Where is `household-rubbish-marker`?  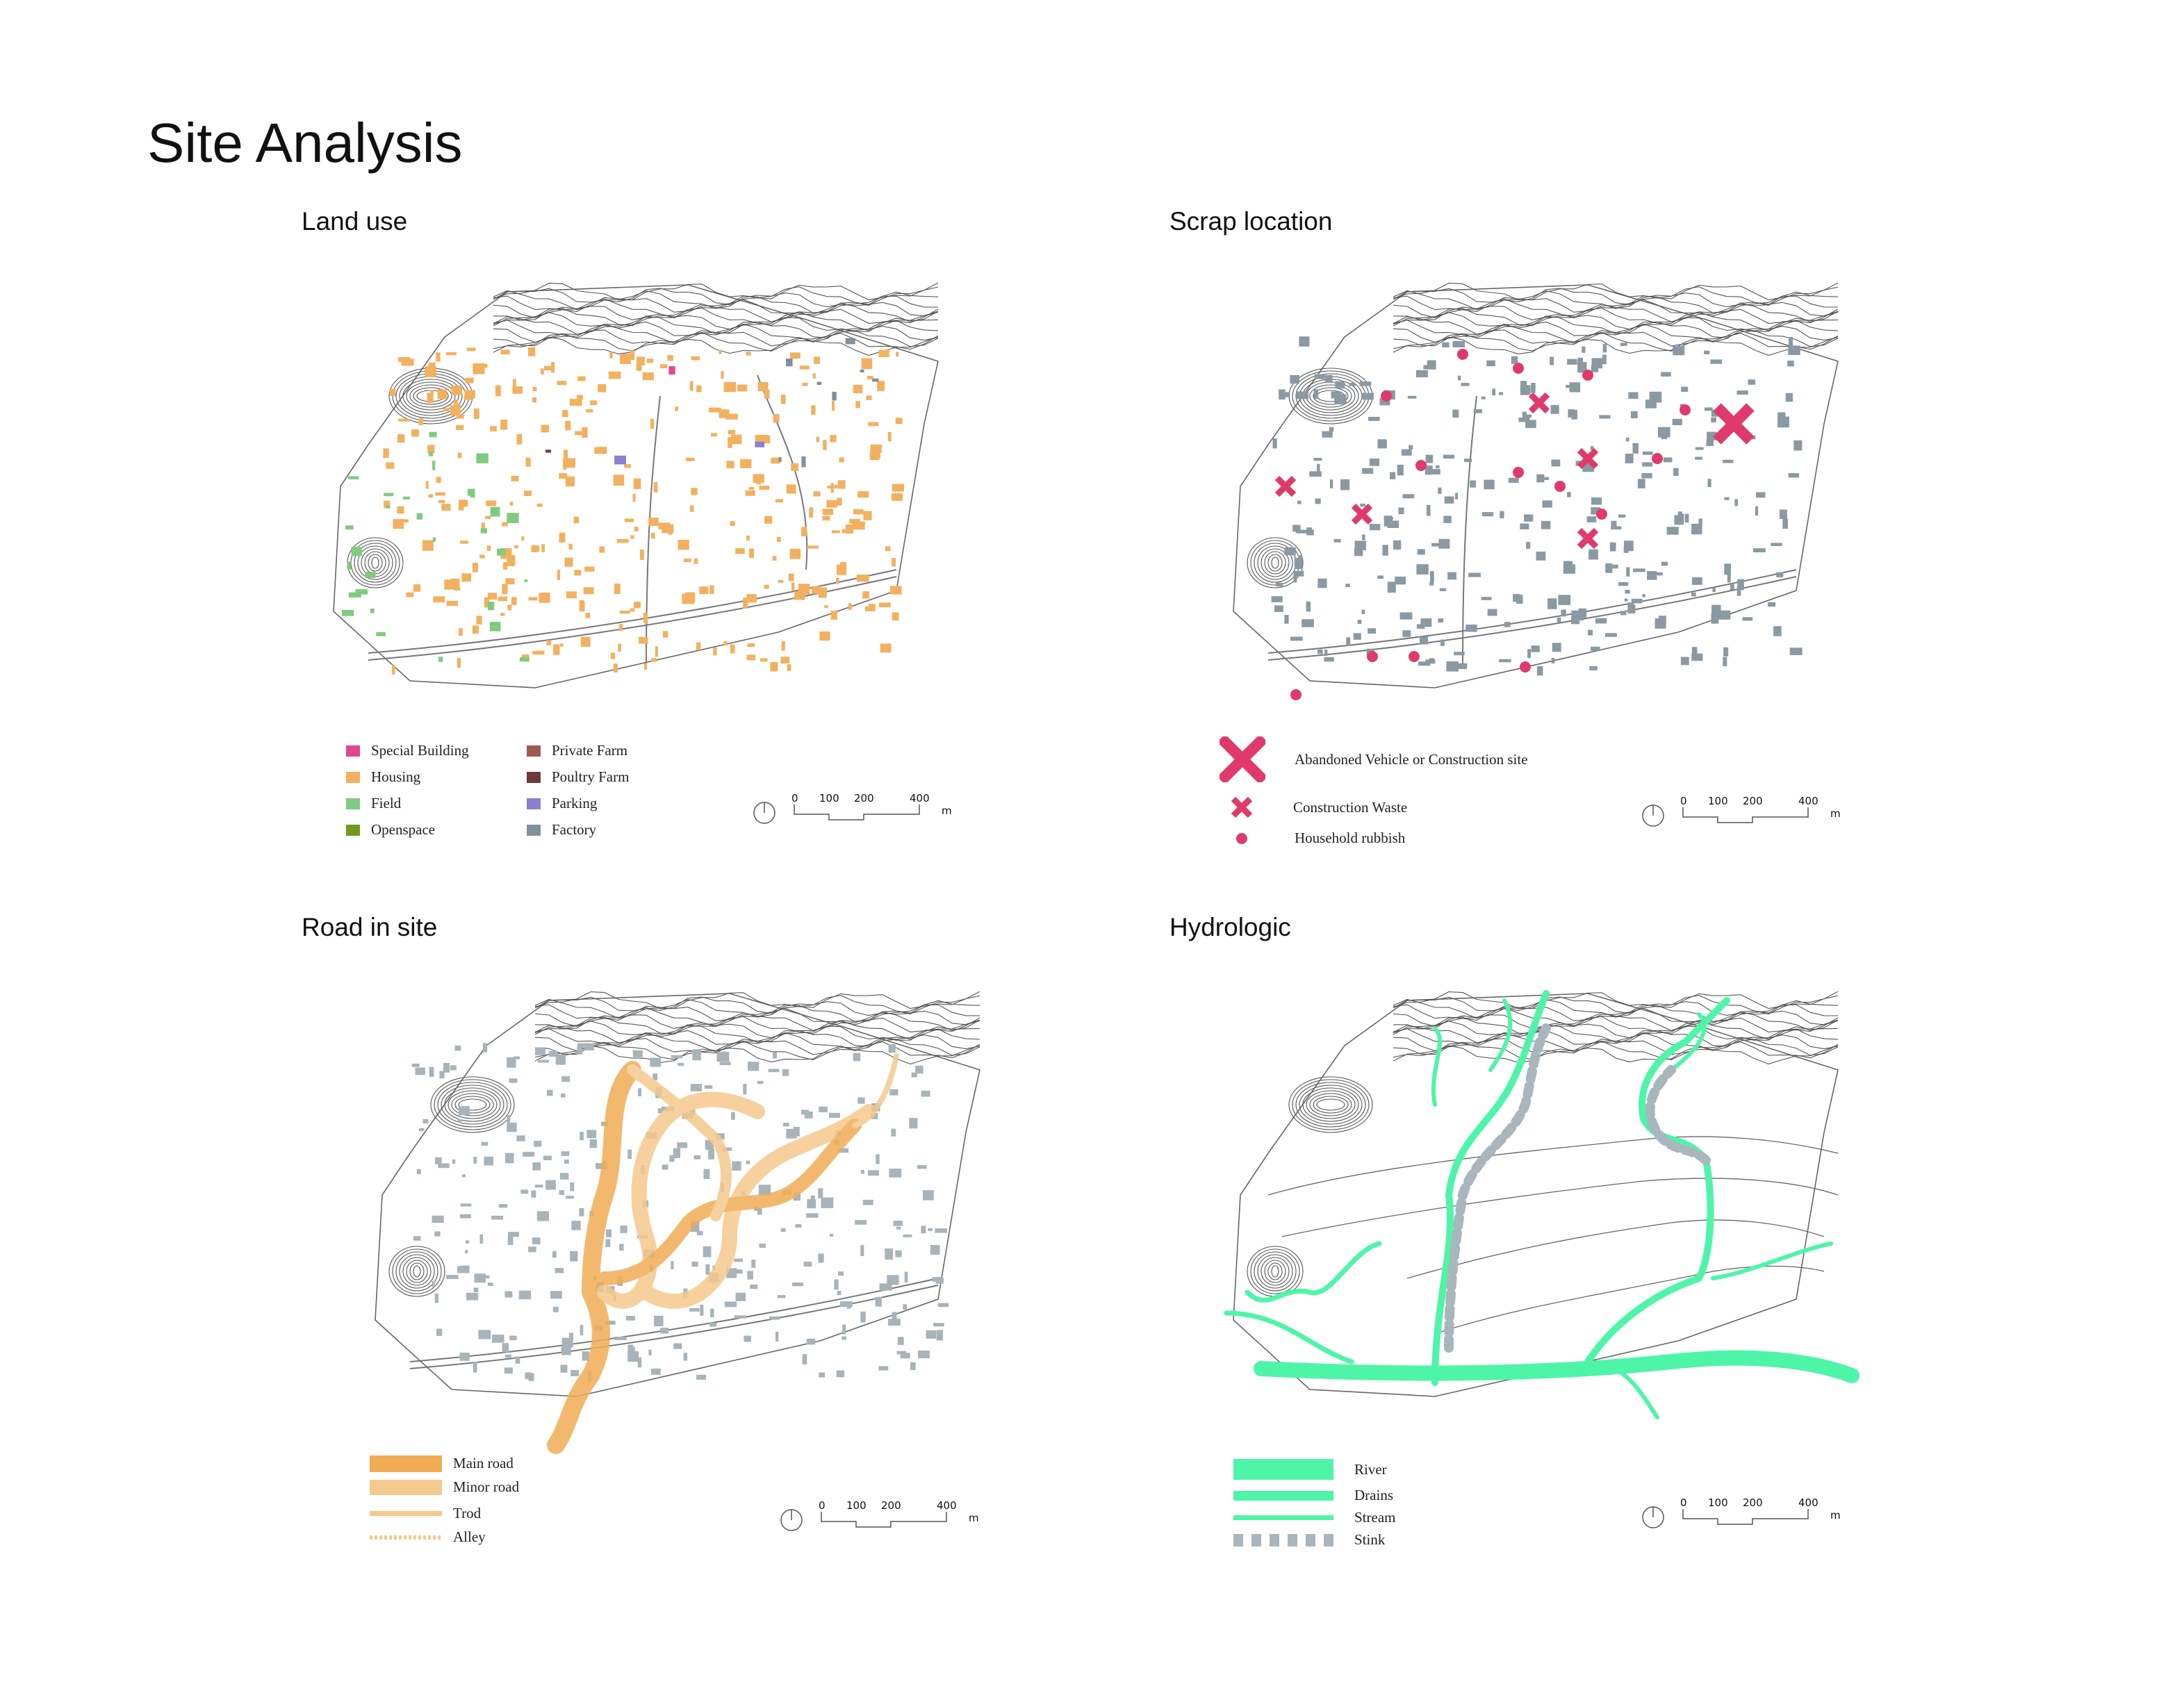
household-rubbish-marker is located at coordinates (1414, 656).